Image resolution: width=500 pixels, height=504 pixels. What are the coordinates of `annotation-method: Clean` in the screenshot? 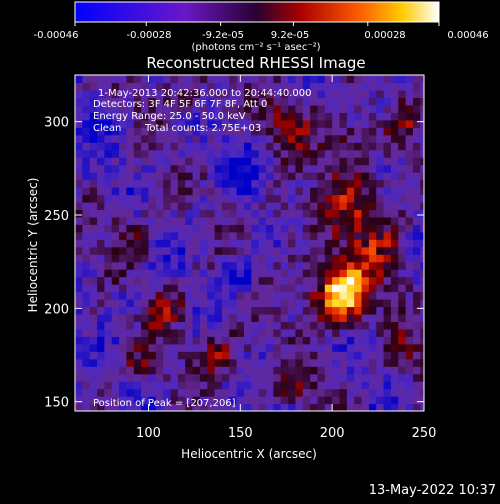 It's located at (107, 128).